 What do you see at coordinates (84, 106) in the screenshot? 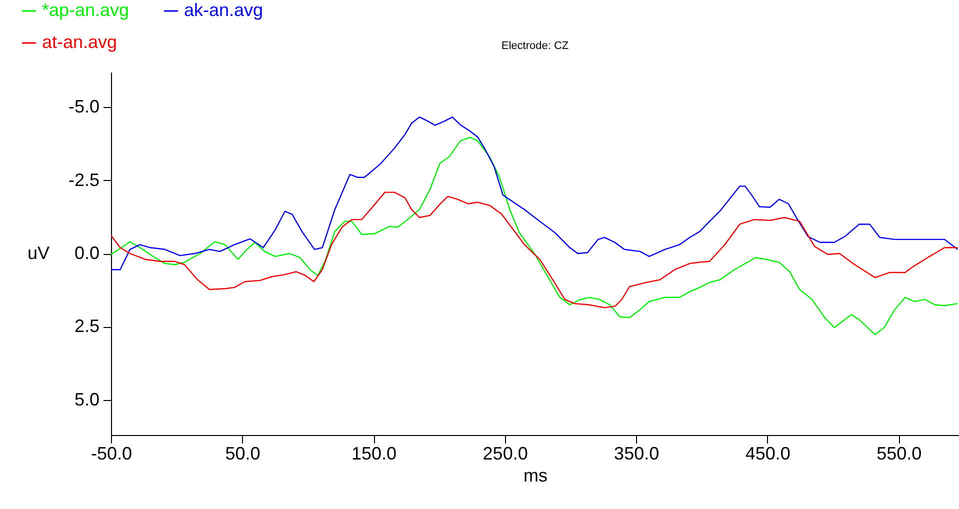
I see `y-tick-label: -5.0` at bounding box center [84, 106].